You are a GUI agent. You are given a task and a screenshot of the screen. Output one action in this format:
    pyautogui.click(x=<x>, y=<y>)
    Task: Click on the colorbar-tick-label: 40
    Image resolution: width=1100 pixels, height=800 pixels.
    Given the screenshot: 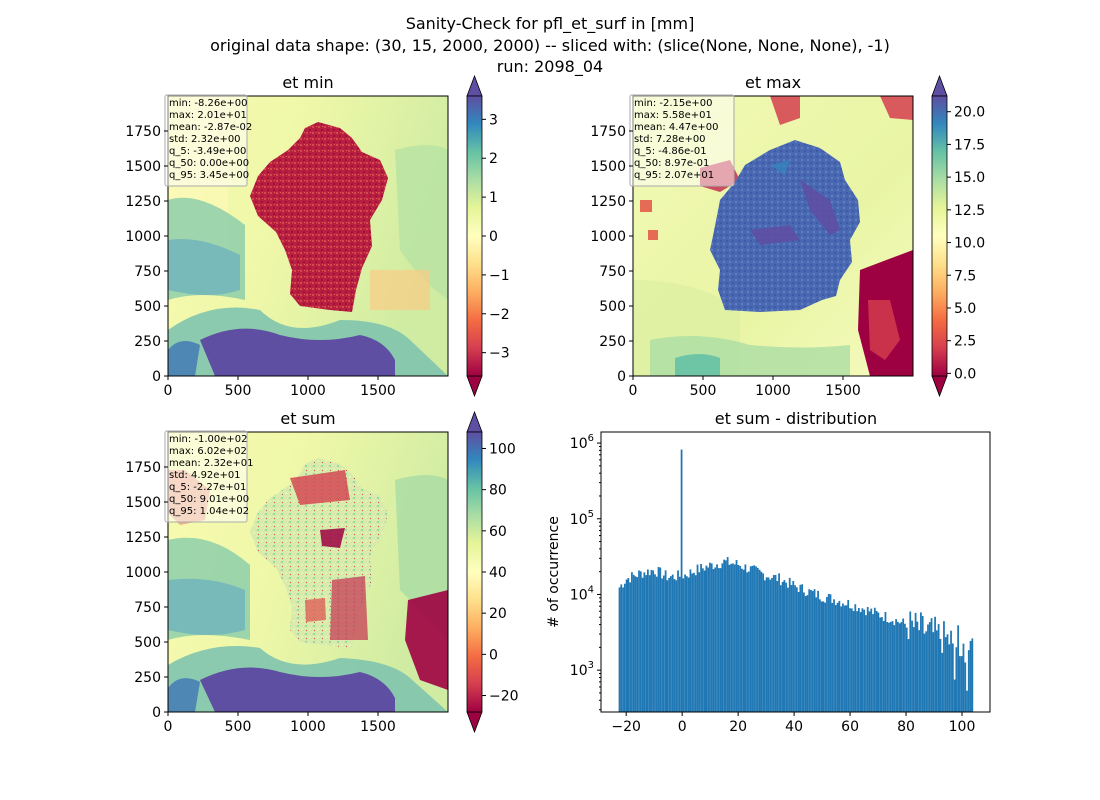 What is the action you would take?
    pyautogui.click(x=498, y=573)
    